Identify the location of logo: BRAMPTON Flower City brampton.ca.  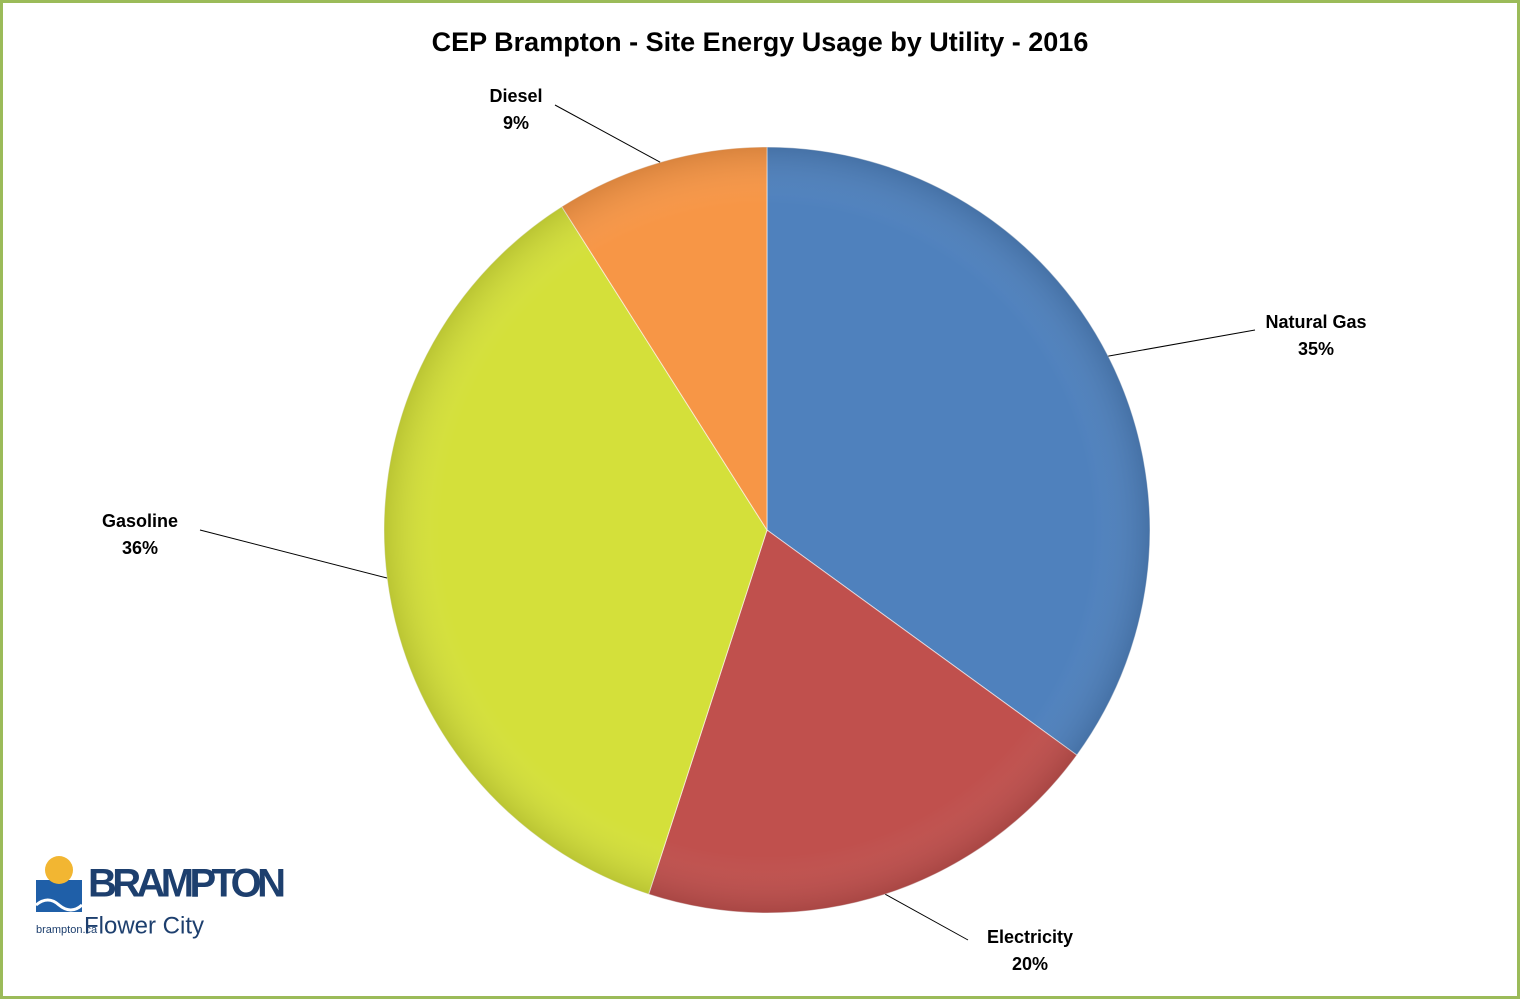
(160, 897).